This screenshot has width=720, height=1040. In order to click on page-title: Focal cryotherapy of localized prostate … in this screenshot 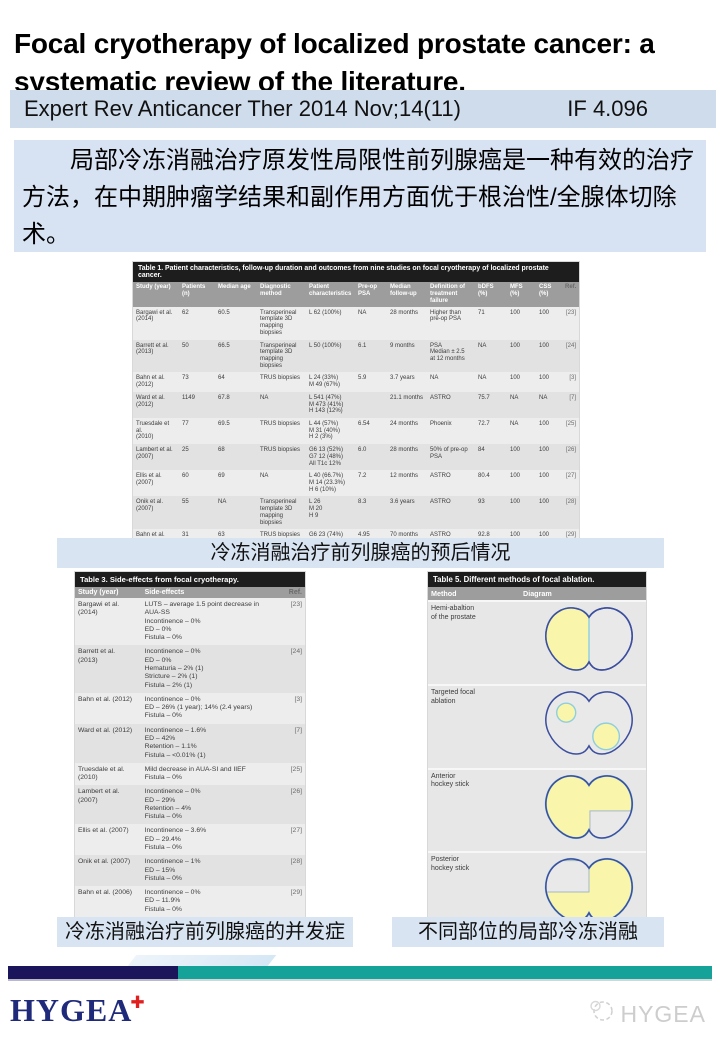, I will do `click(334, 62)`.